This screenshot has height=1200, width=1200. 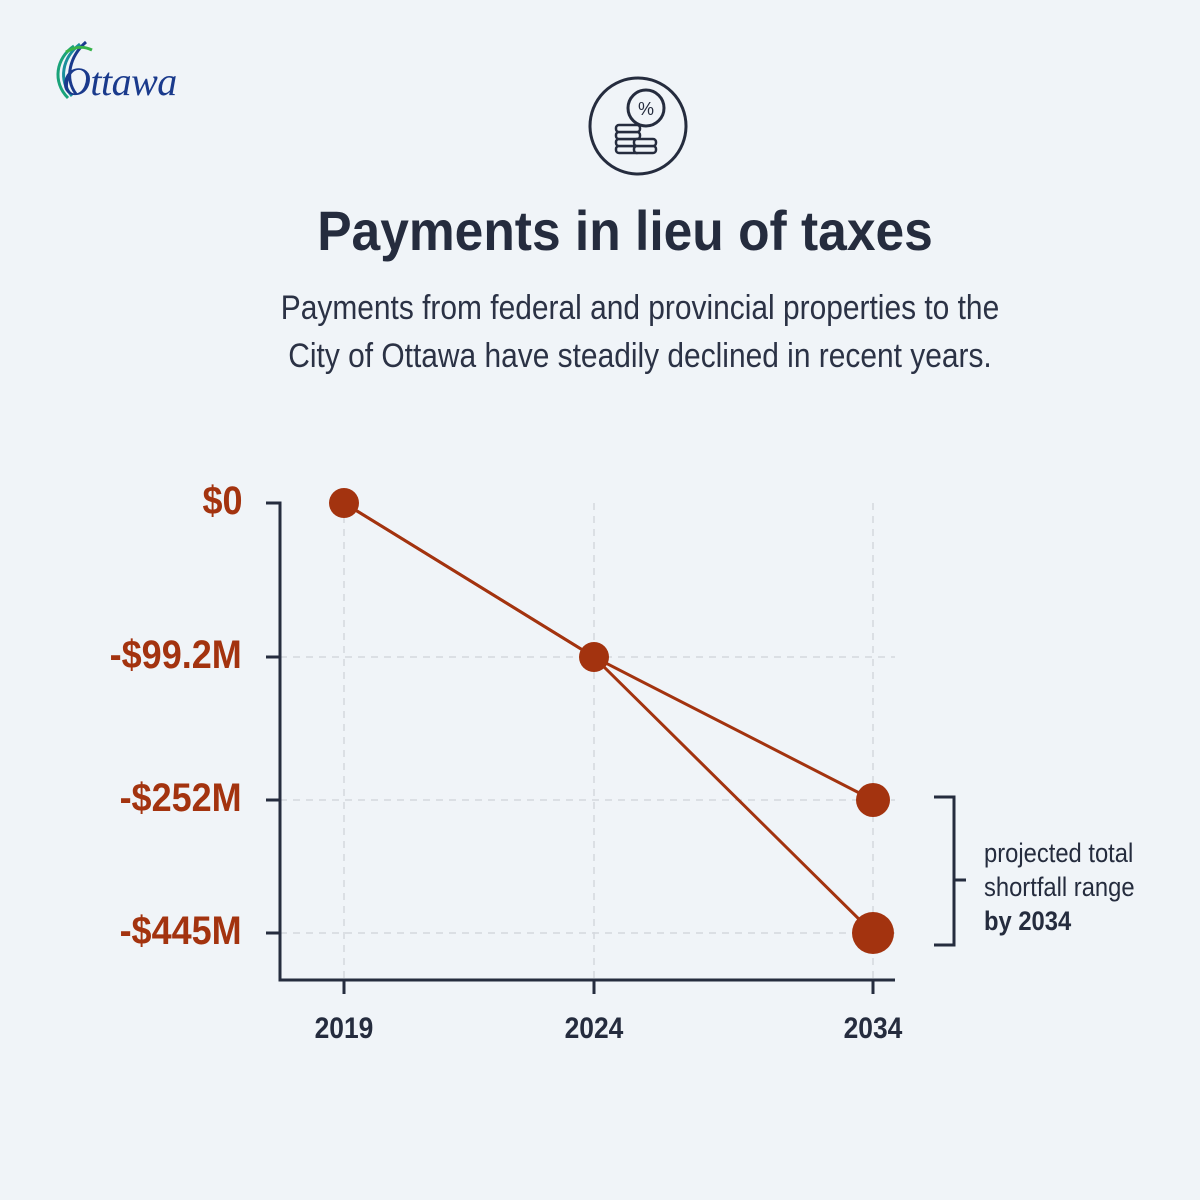 What do you see at coordinates (175, 655) in the screenshot?
I see `y-tick-label: -$99.2M` at bounding box center [175, 655].